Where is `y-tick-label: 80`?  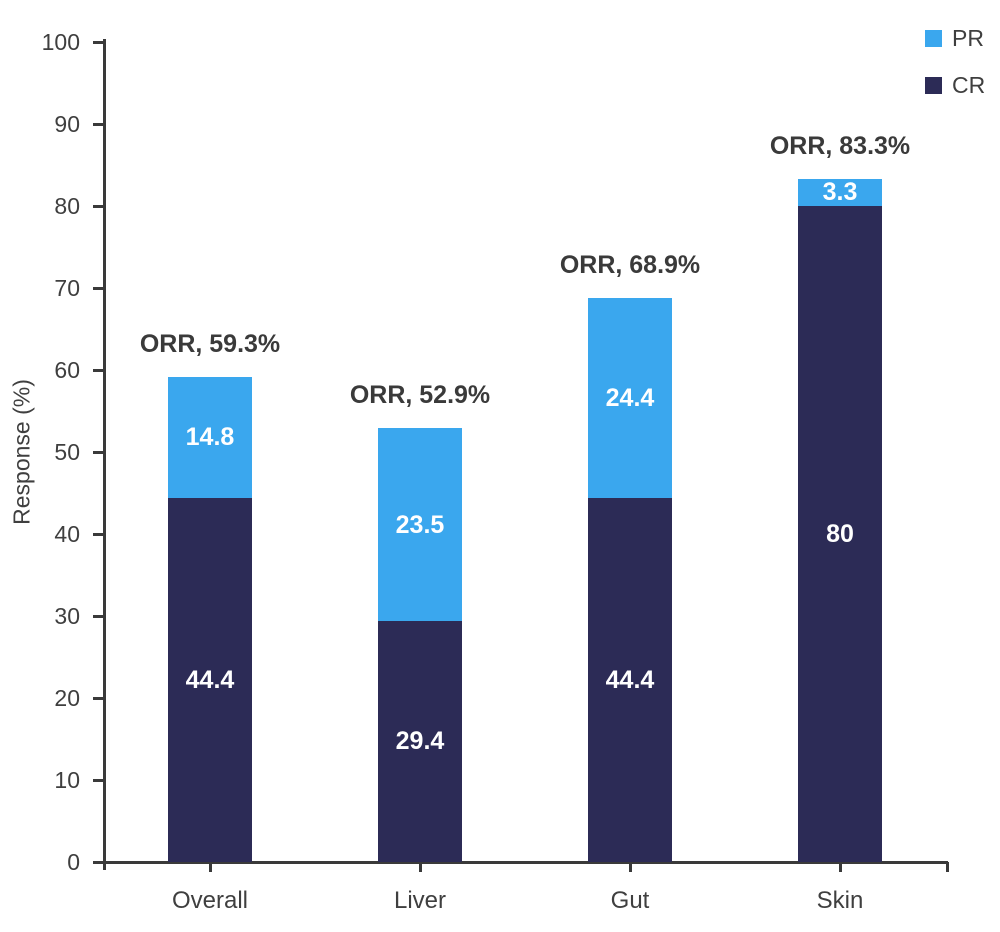
y-tick-label: 80 is located at coordinates (67, 206).